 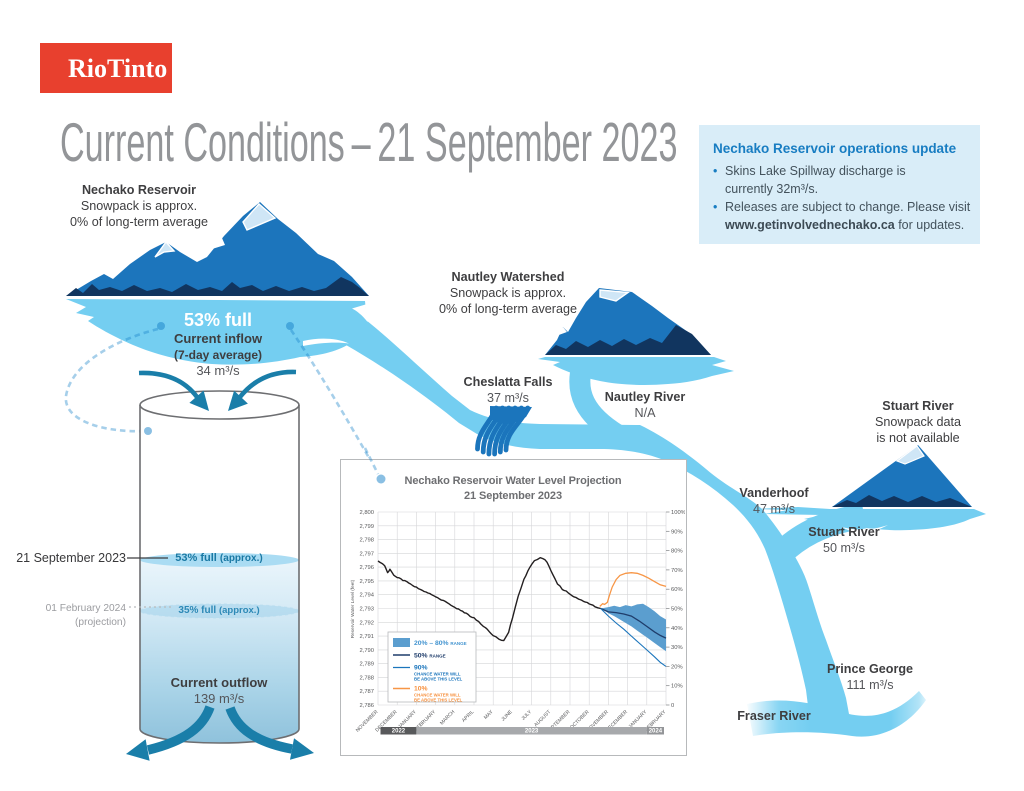 I want to click on svg-text: 2,791, so click(x=366, y=637).